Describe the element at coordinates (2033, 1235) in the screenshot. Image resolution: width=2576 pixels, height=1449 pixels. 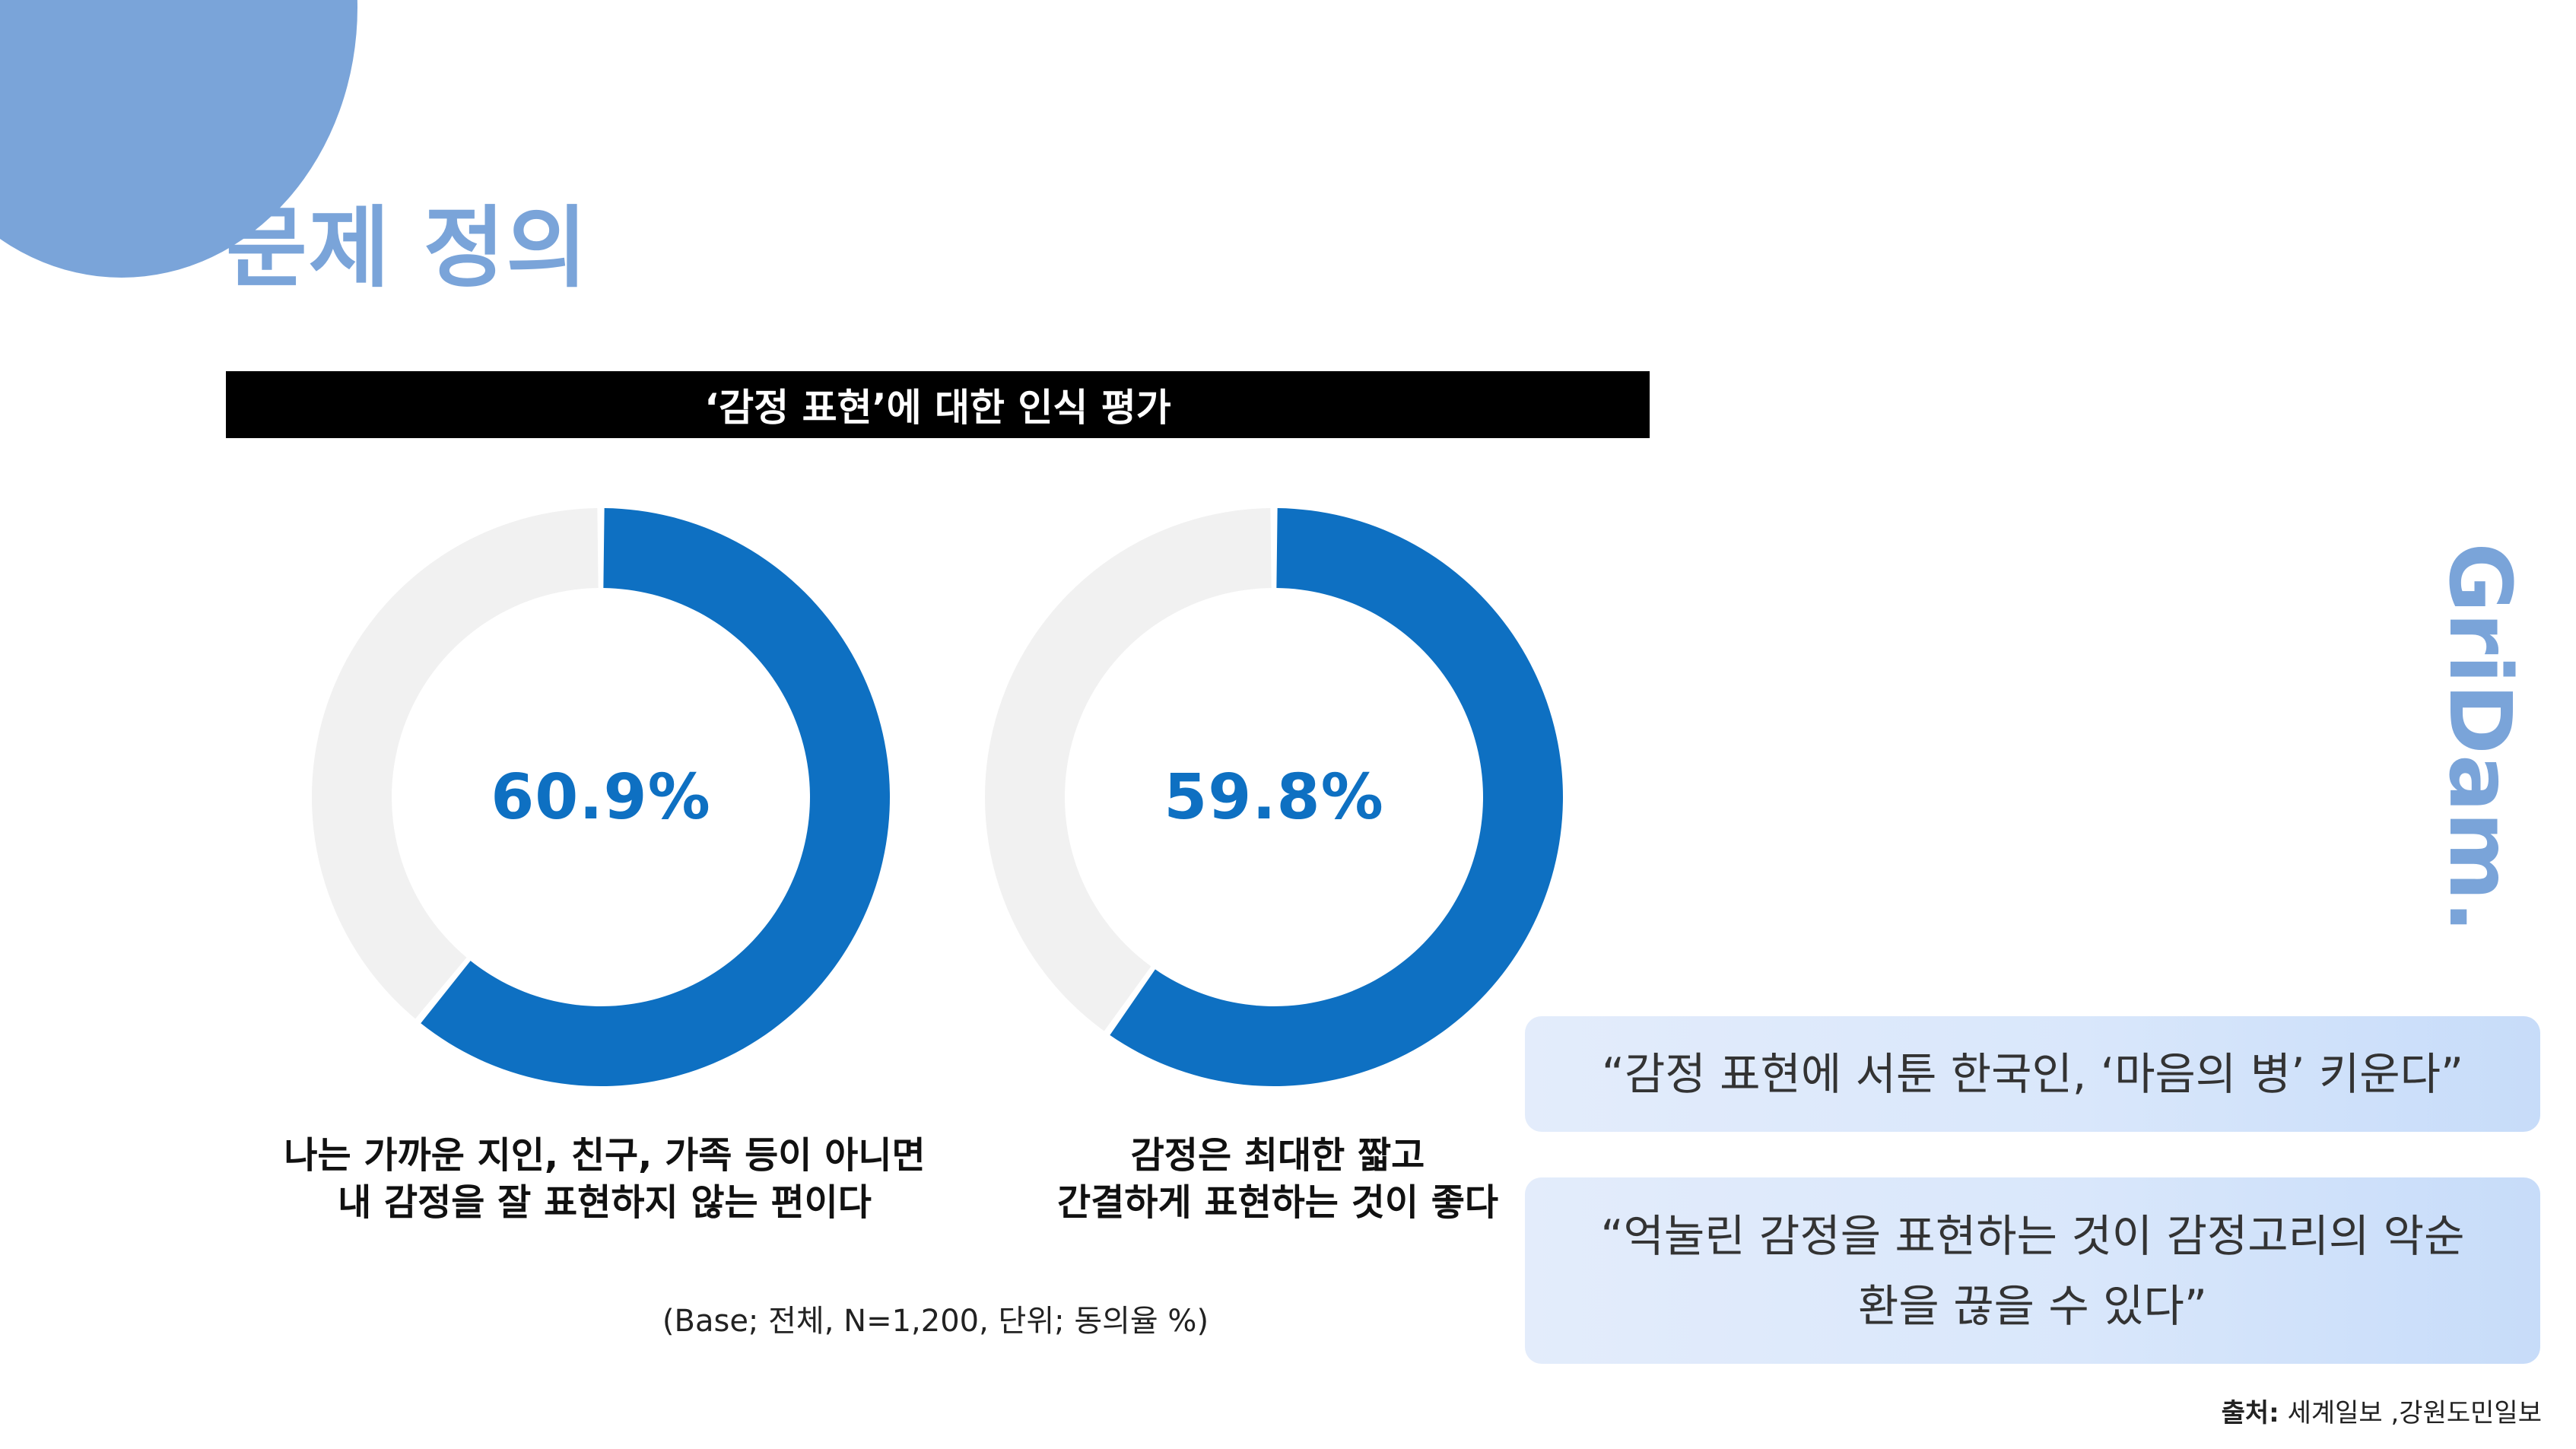
I see `quote-2-line: “억눌린 감정을 표현하는 것이 감정고리의 악순` at that location.